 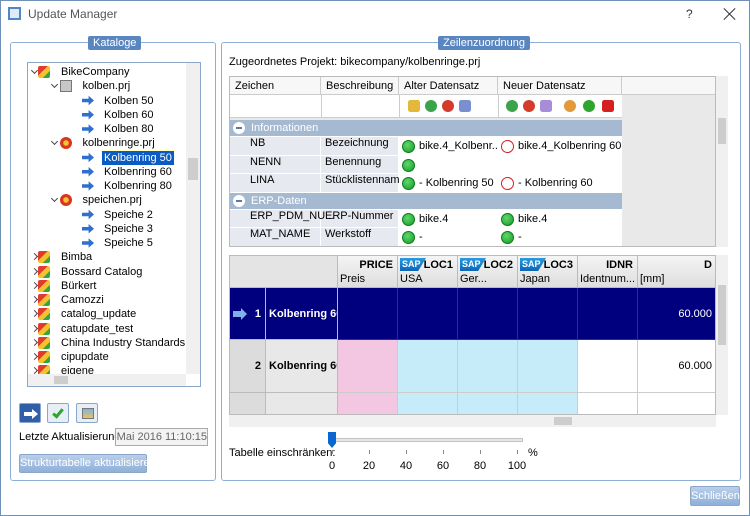 I want to click on tree-label: Camozzi, so click(x=82, y=300).